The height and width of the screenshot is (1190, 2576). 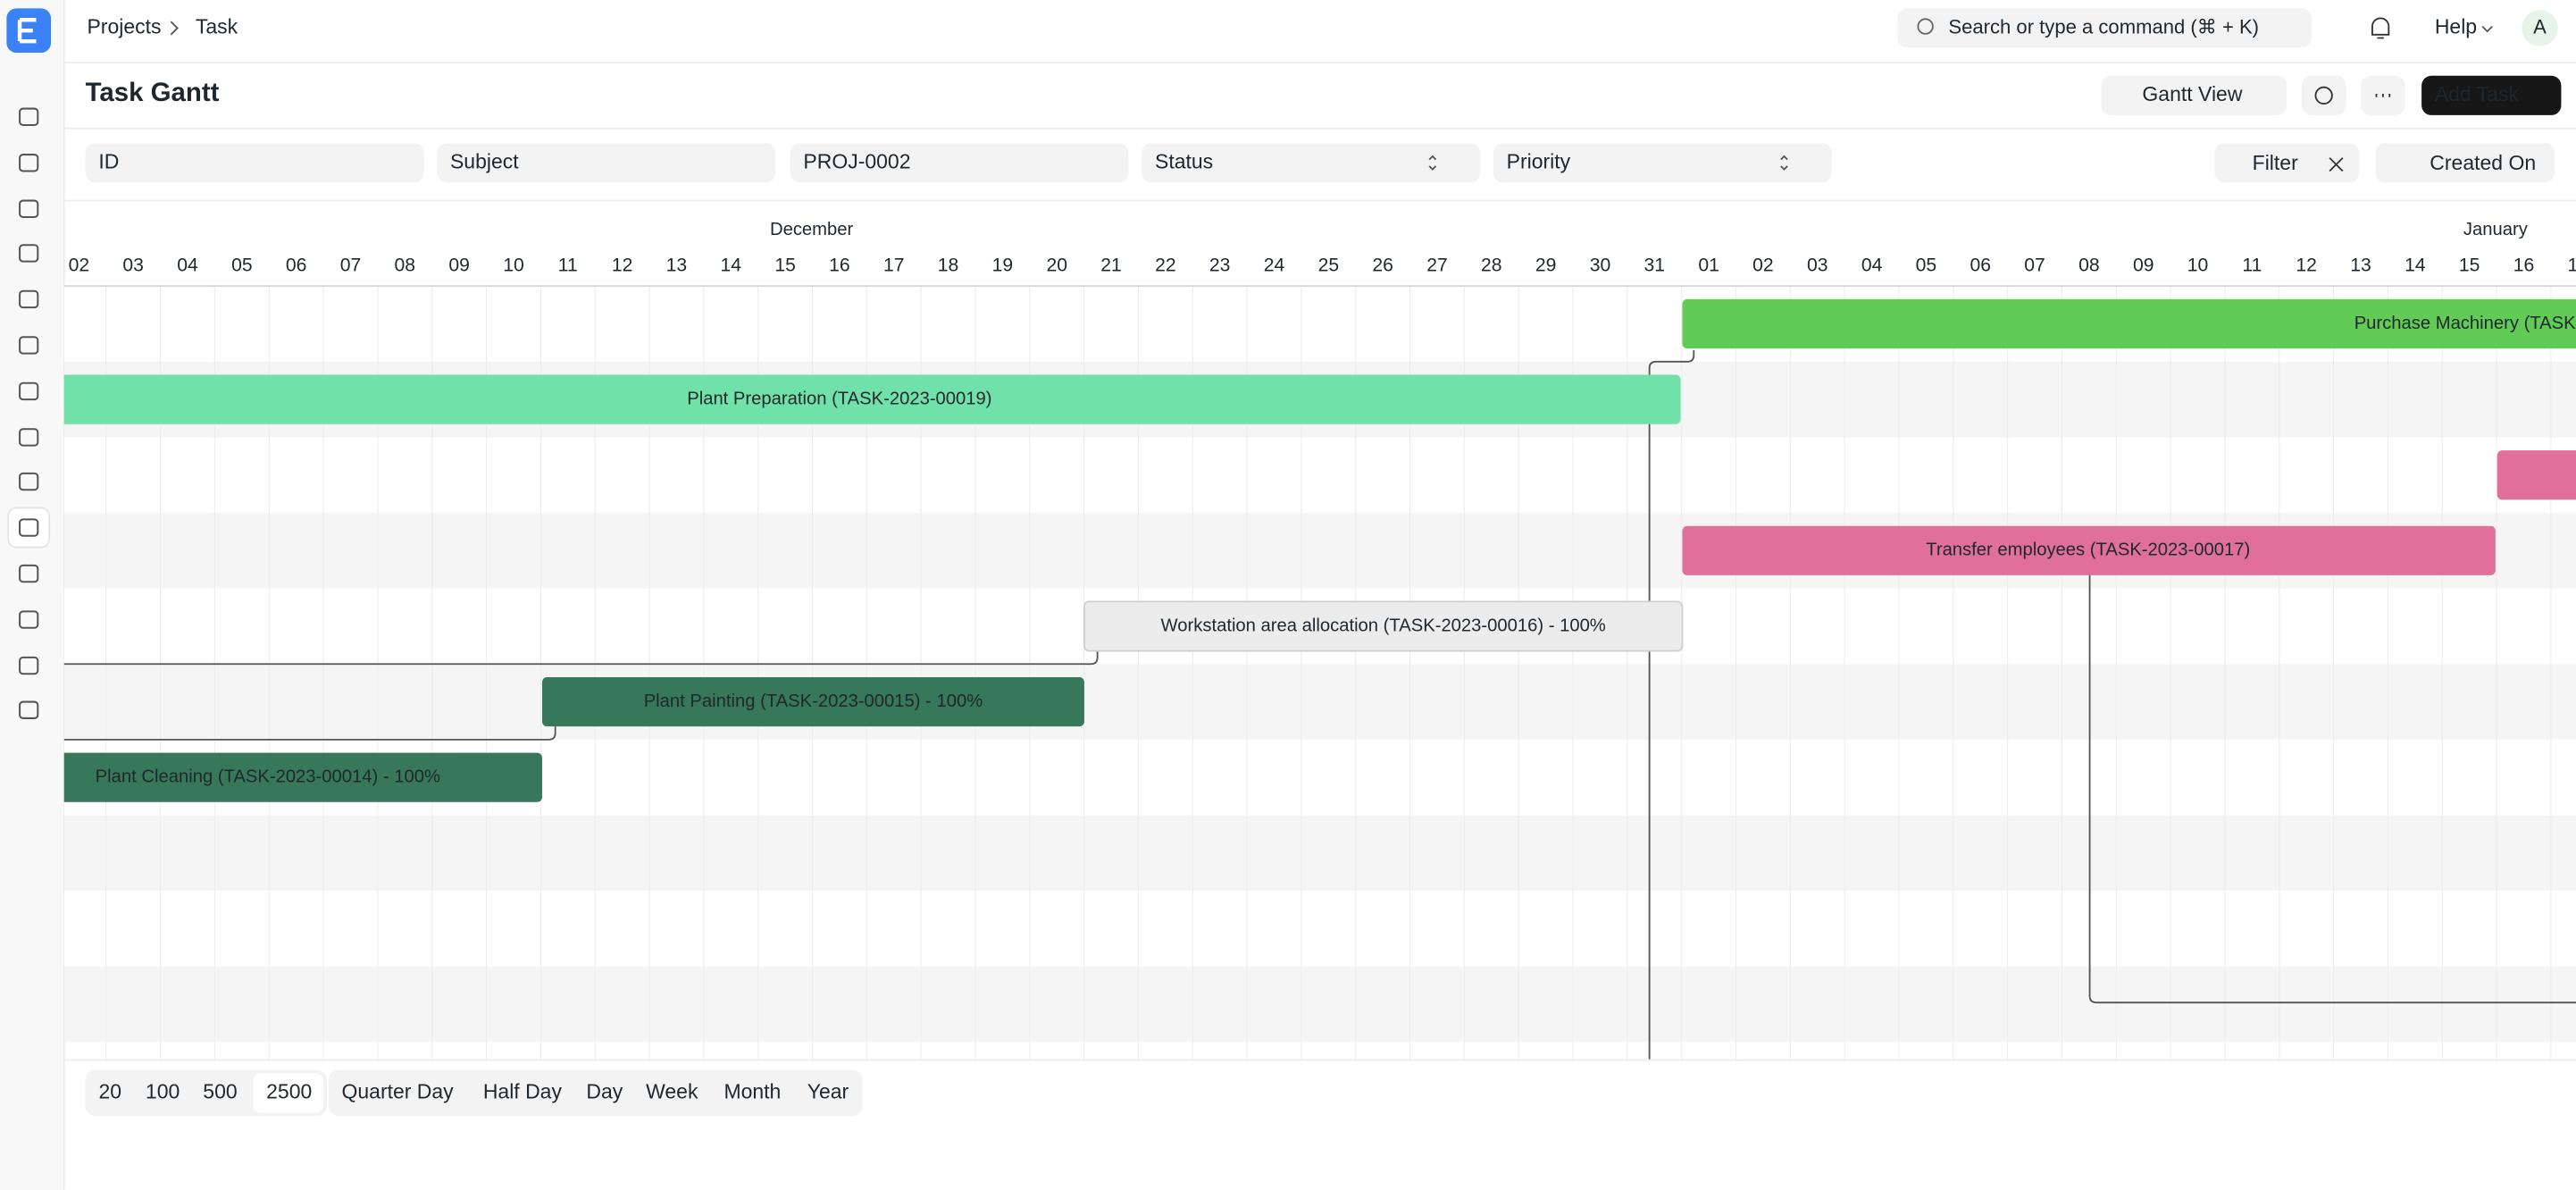 I want to click on page-title: Task Gantt, so click(x=153, y=92).